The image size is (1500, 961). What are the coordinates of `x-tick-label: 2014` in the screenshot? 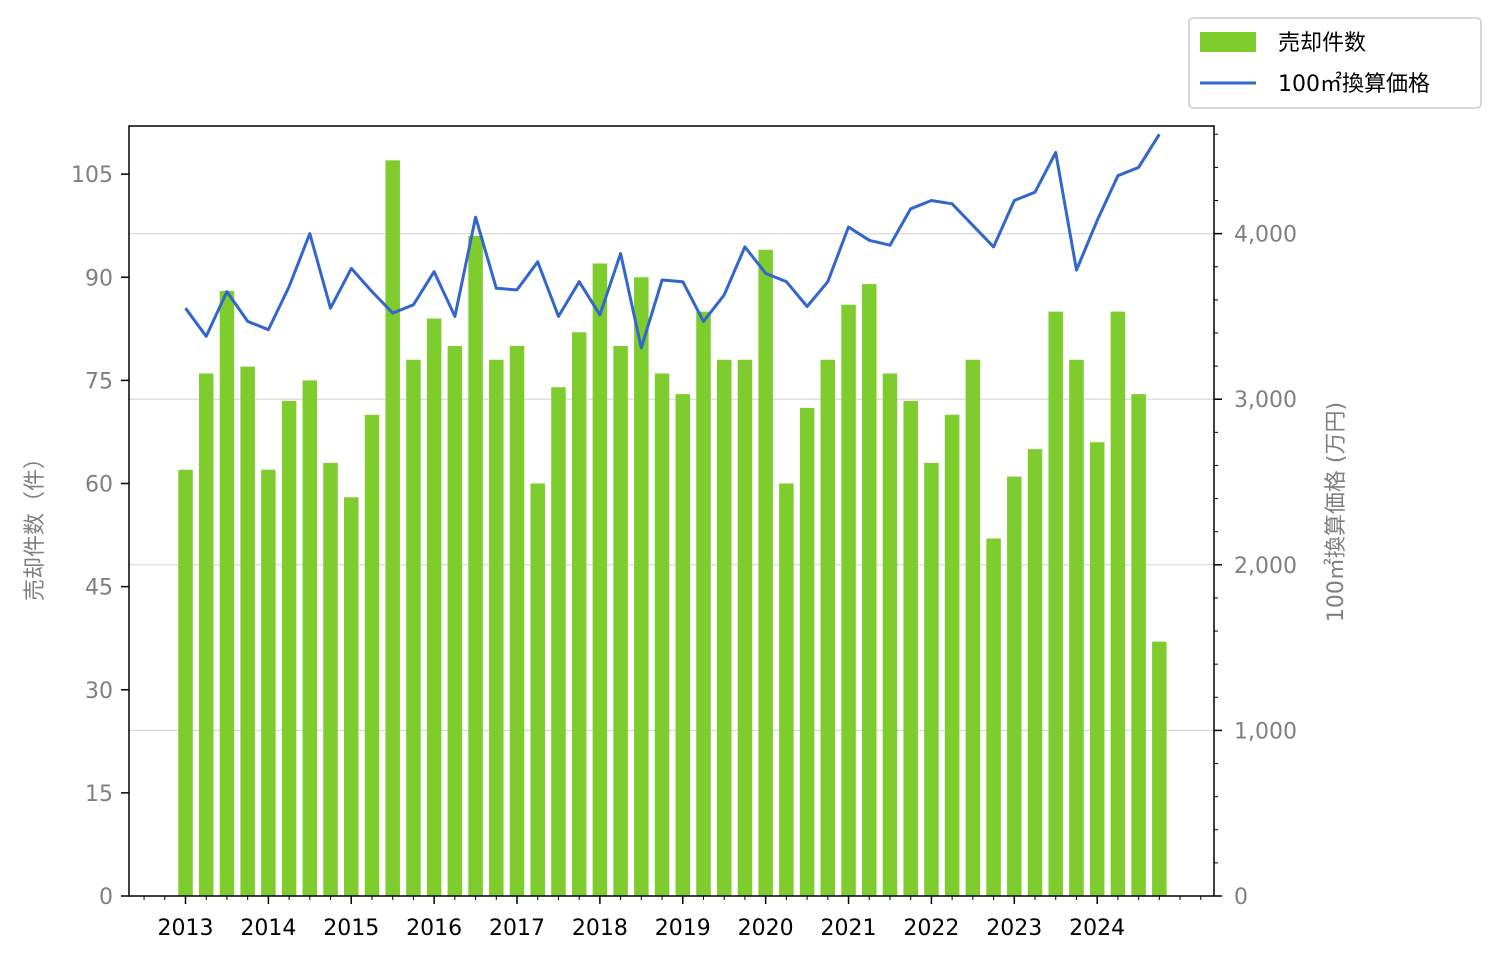 It's located at (268, 928).